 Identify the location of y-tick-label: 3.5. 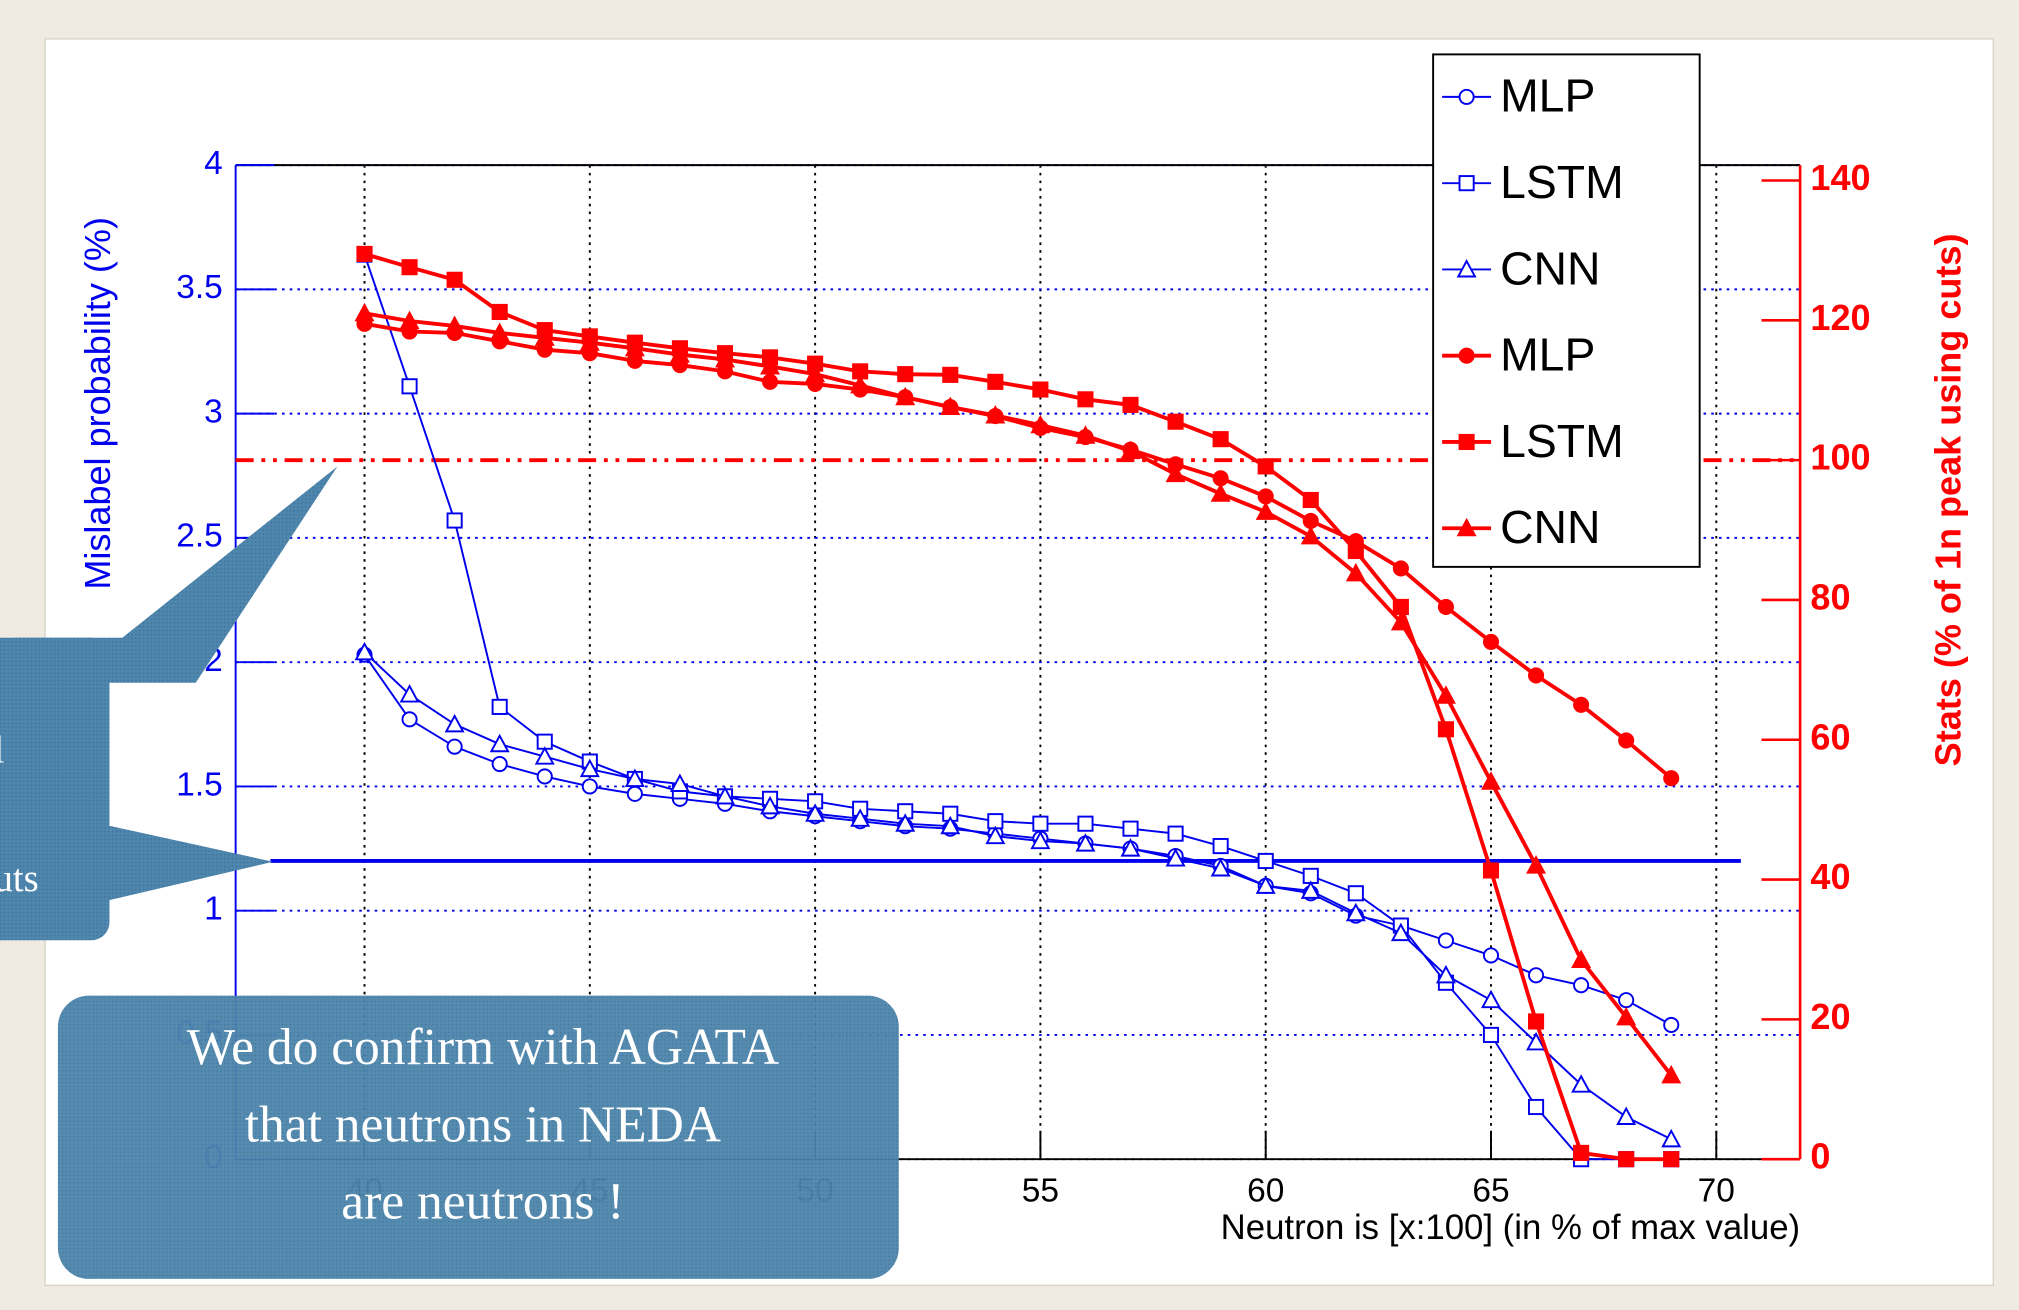
(199, 287).